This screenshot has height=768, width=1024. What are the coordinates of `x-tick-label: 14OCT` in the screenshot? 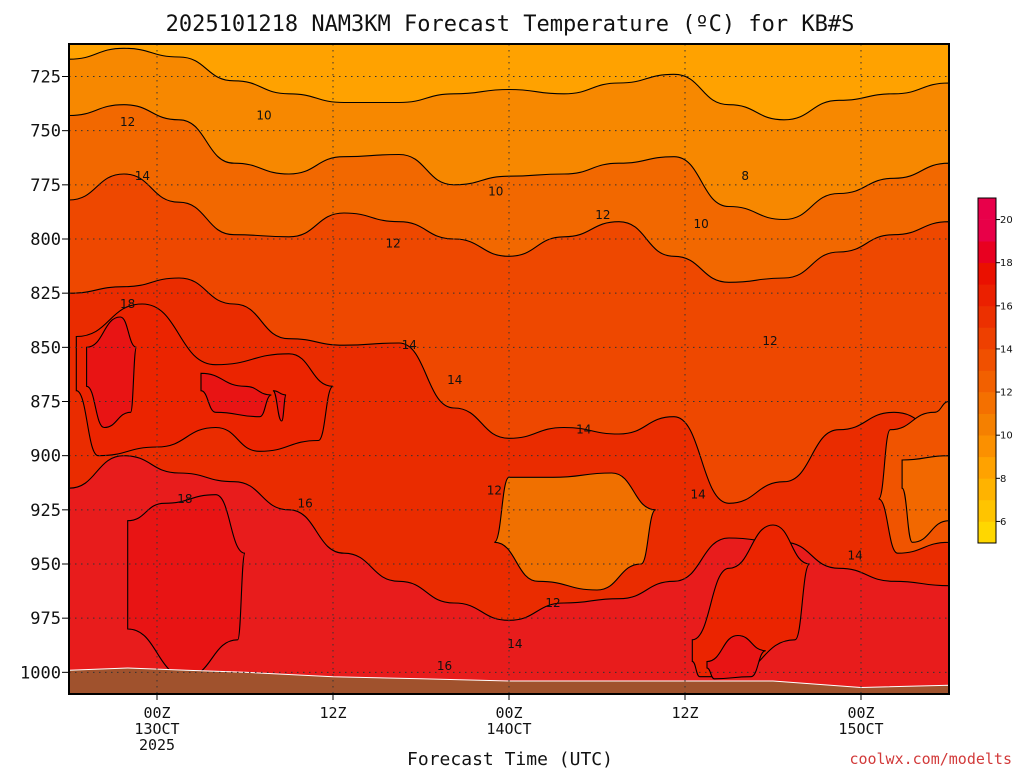 It's located at (508, 729).